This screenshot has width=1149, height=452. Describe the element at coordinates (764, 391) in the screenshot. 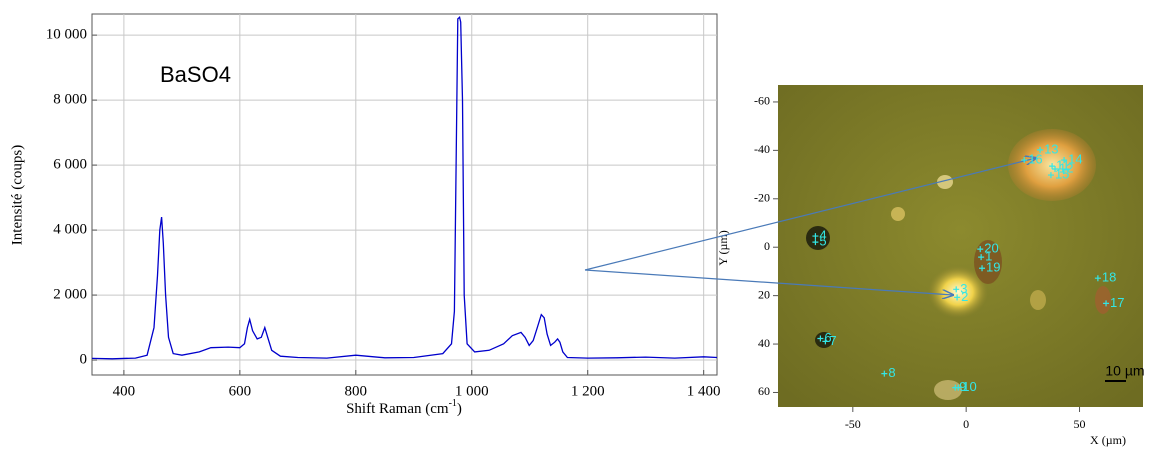

I see `y-tick-label: 60` at that location.